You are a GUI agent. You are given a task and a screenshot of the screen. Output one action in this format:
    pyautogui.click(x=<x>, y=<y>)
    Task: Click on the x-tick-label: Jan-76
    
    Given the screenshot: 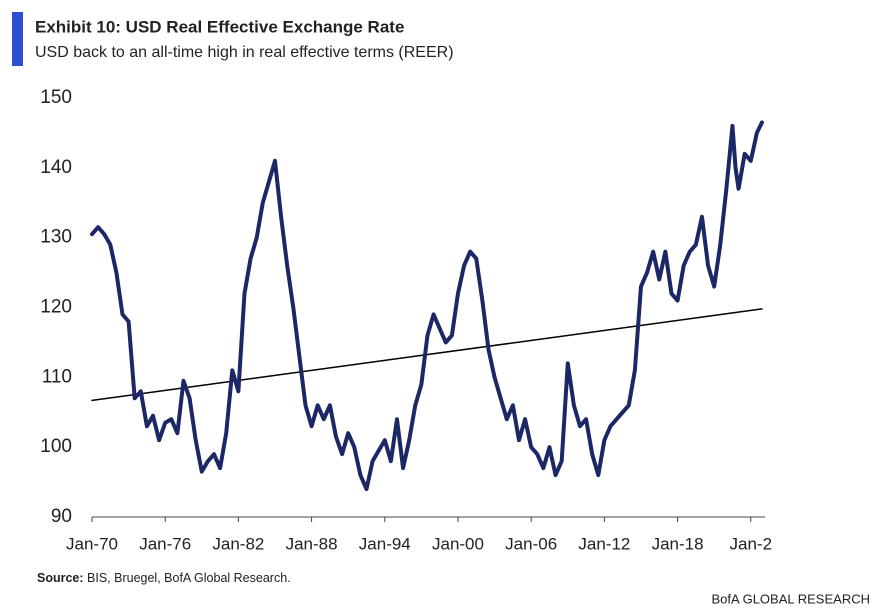 What is the action you would take?
    pyautogui.click(x=165, y=543)
    